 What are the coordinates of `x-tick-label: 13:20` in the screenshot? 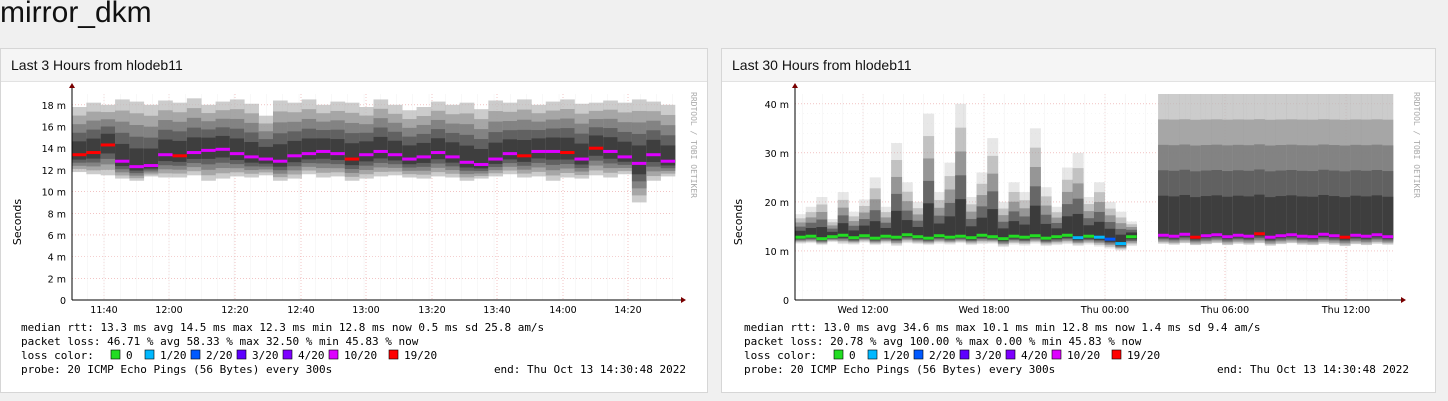 It's located at (431, 310).